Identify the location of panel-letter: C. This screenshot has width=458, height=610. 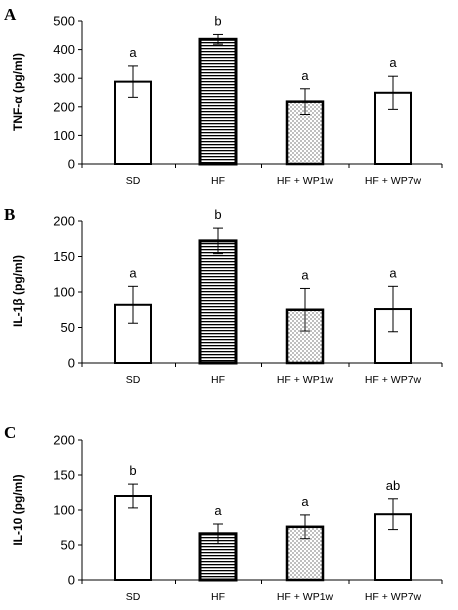
(10, 432).